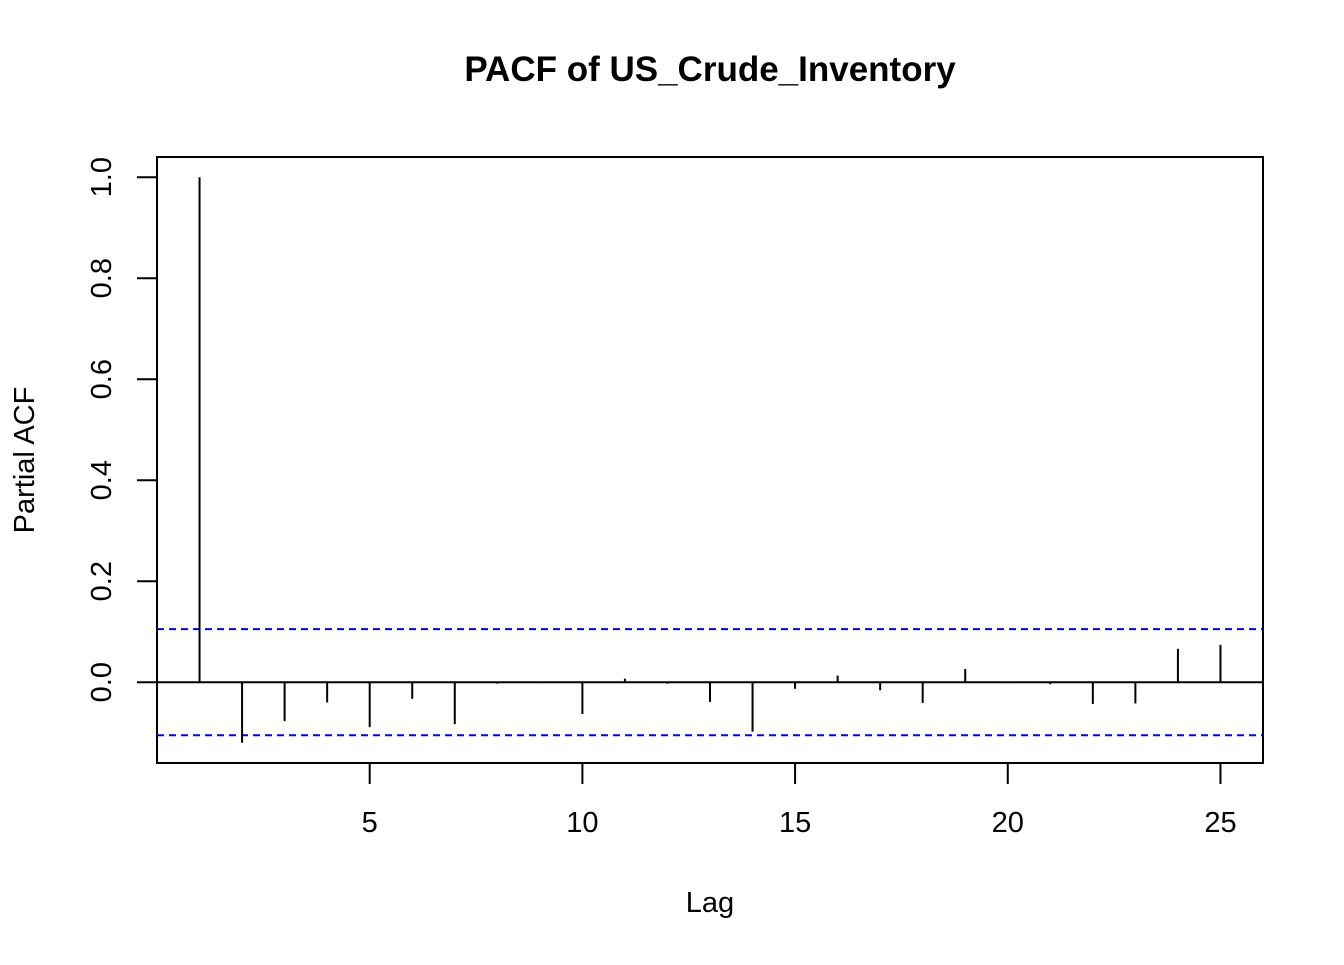 Image resolution: width=1344 pixels, height=965 pixels. I want to click on chart-title: PACF of US_Crude_Inventory, so click(710, 69).